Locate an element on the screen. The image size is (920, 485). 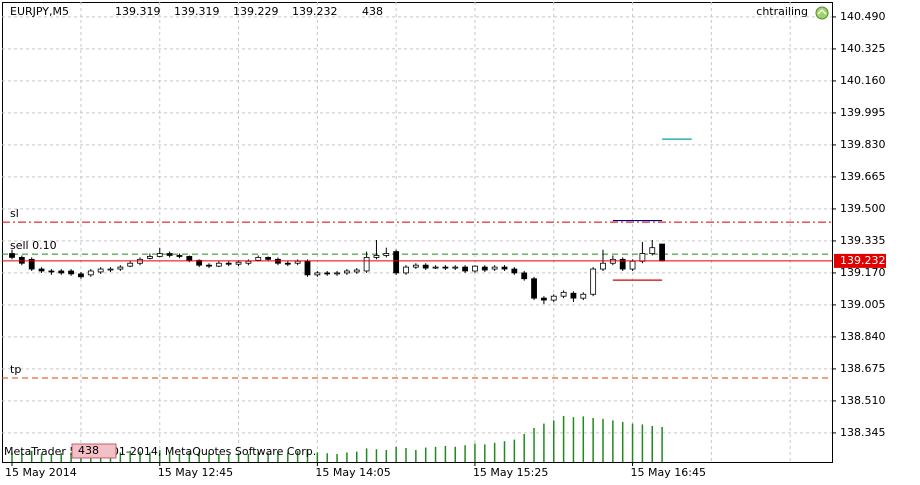
level-label: sell 0.10 is located at coordinates (33, 245).